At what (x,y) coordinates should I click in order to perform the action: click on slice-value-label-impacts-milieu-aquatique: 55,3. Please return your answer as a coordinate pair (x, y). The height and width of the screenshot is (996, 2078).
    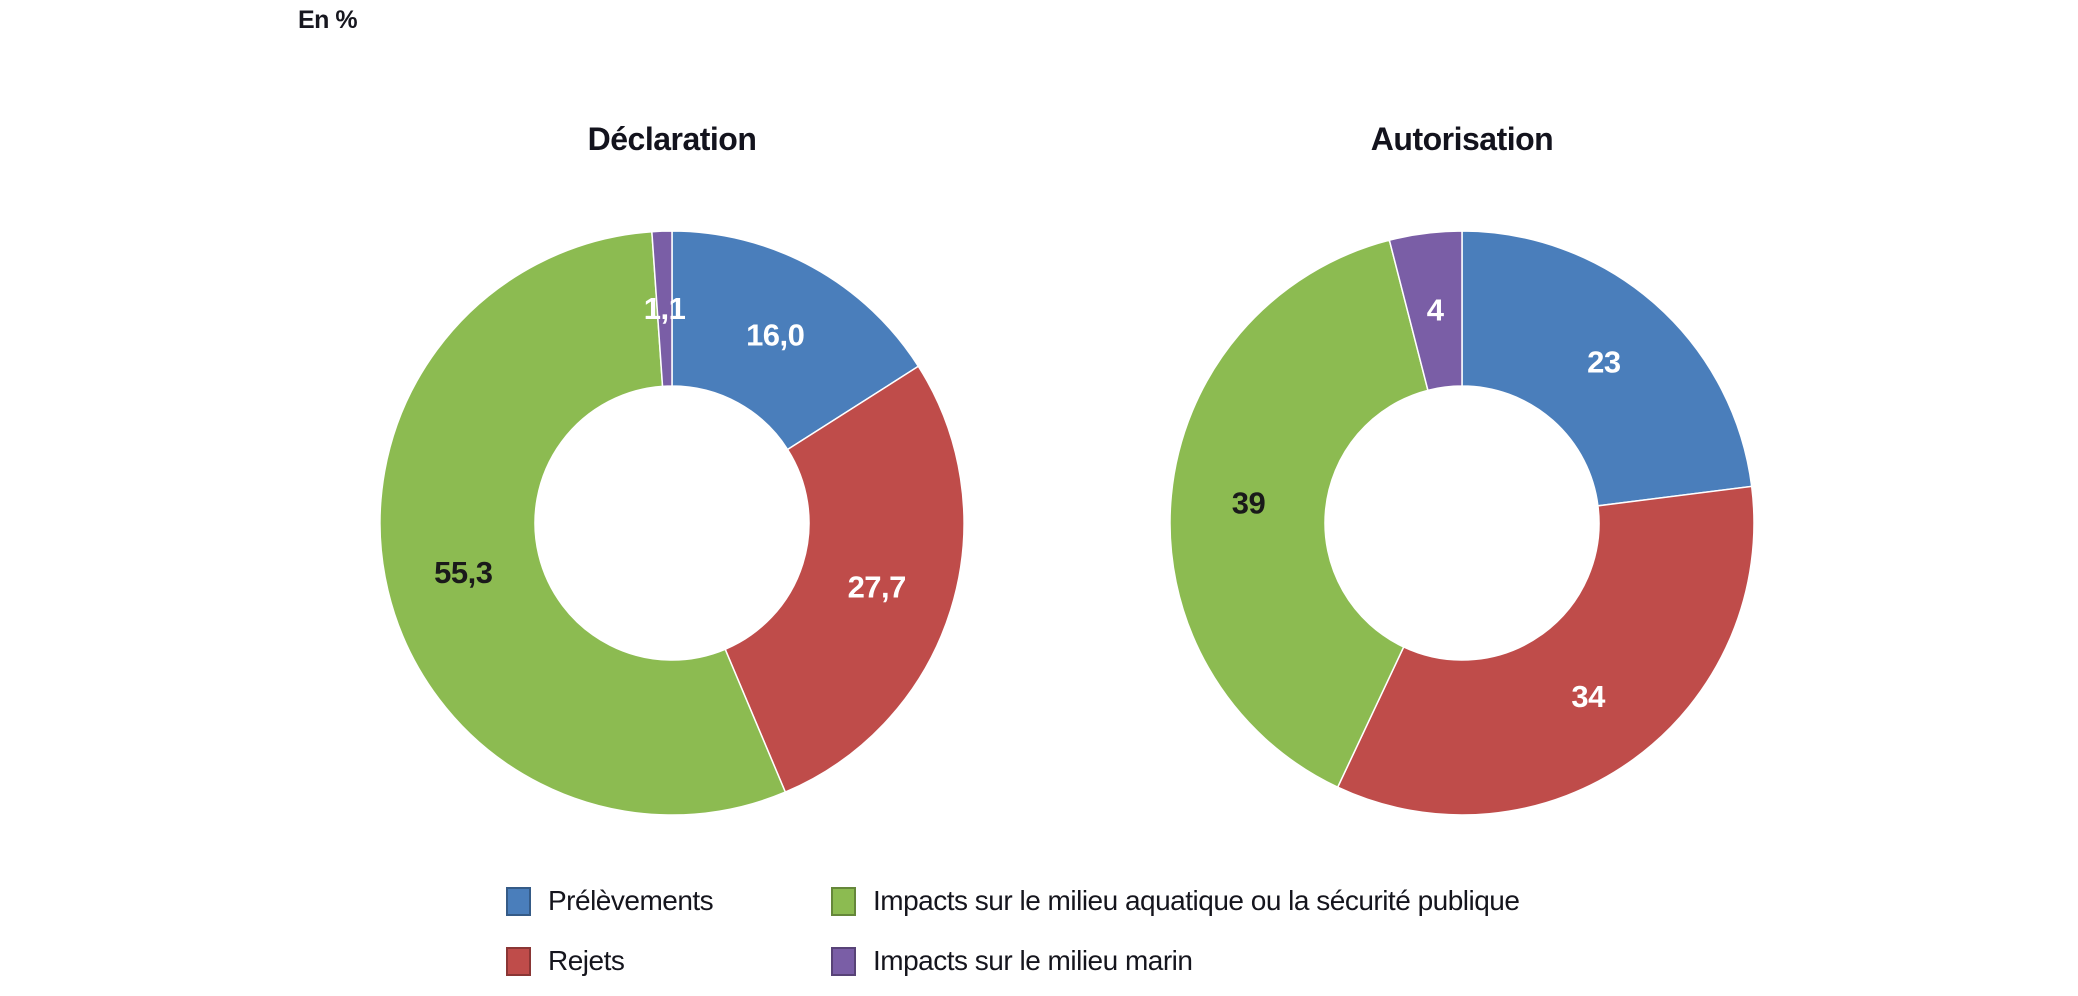
    Looking at the image, I should click on (463, 572).